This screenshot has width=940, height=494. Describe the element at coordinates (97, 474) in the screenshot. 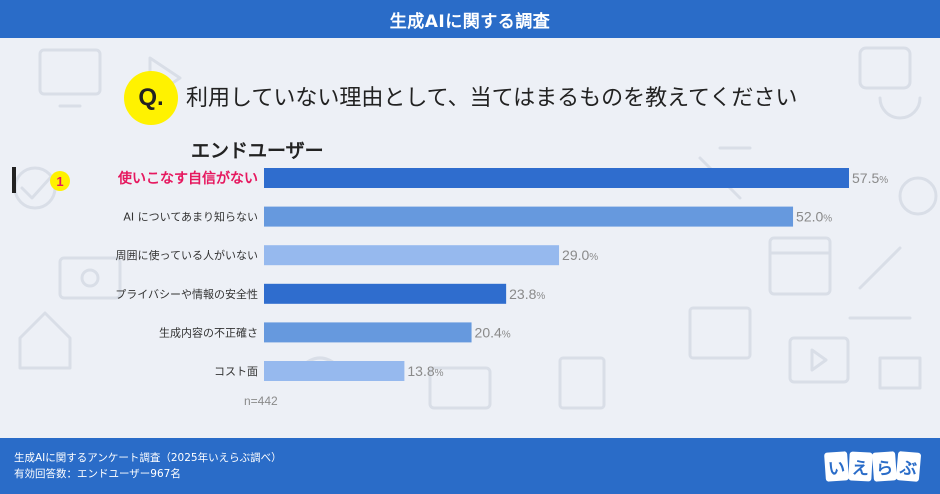

I see `footer-respondents: 有効回答数：エンドユーザー967名` at that location.